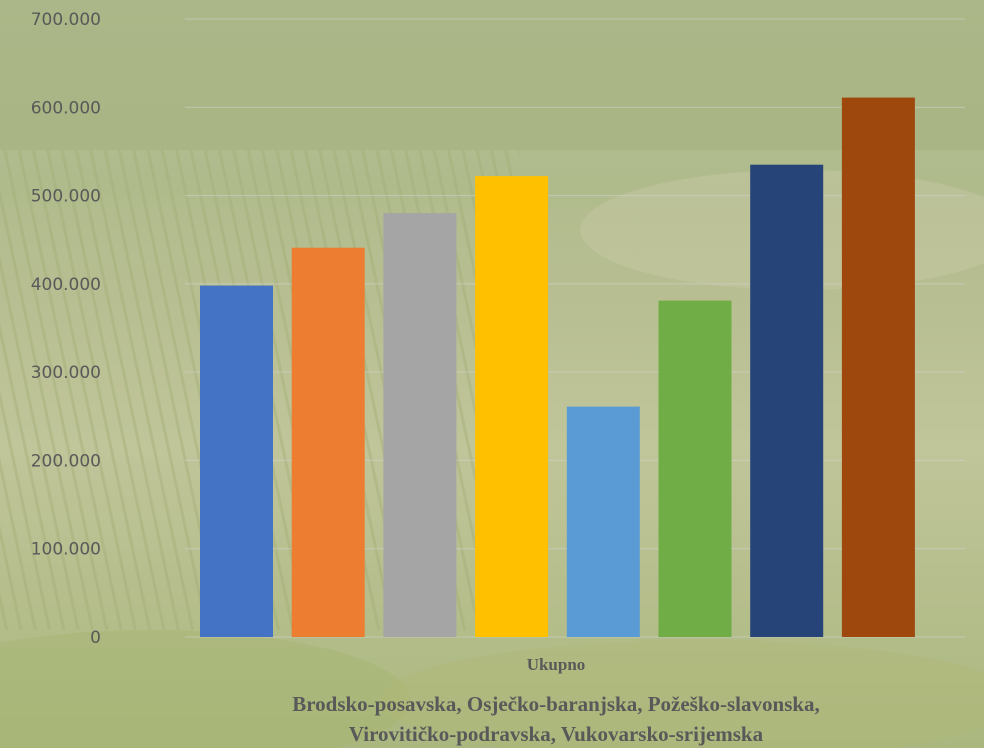 The width and height of the screenshot is (984, 748). Describe the element at coordinates (66, 20) in the screenshot. I see `y-tick-label: 700.000` at that location.